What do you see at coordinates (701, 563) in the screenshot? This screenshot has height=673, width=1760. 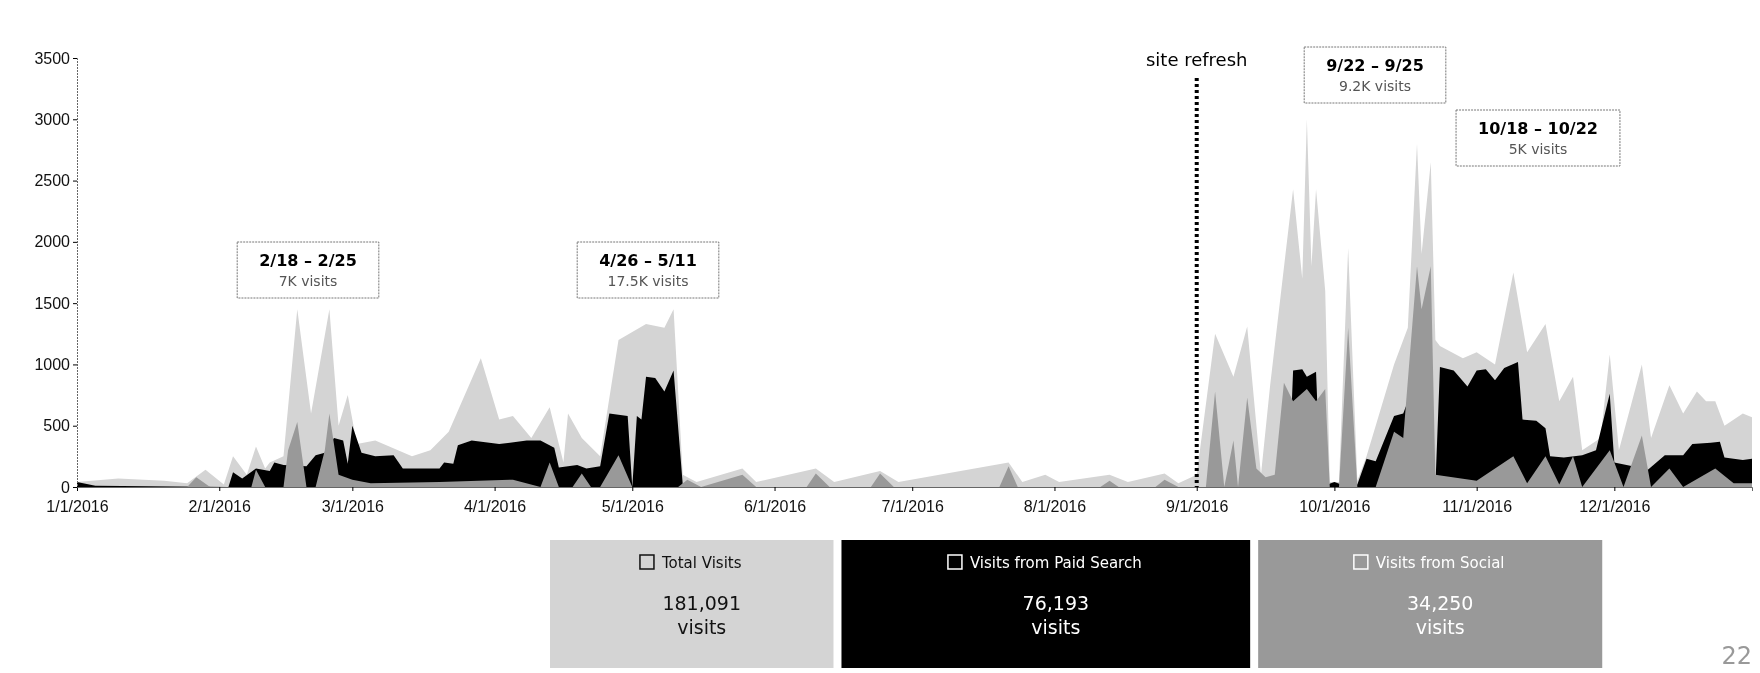 I see `legend-label: Total Visits` at bounding box center [701, 563].